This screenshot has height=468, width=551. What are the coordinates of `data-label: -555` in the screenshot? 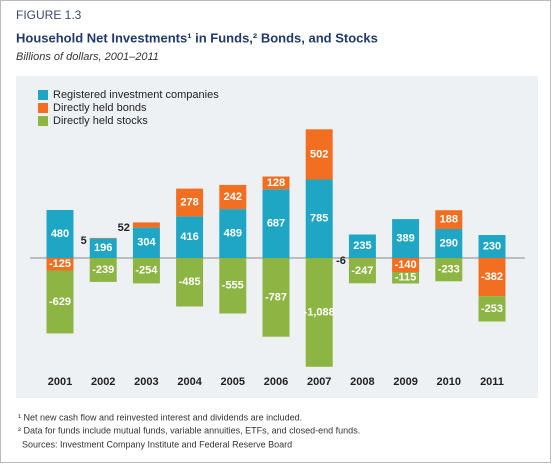 It's located at (233, 286).